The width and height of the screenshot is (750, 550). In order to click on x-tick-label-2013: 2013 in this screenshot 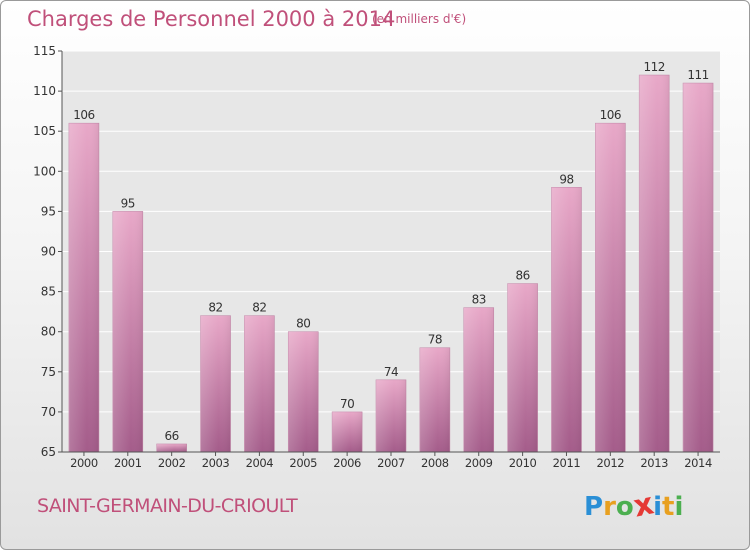, I will do `click(654, 463)`.